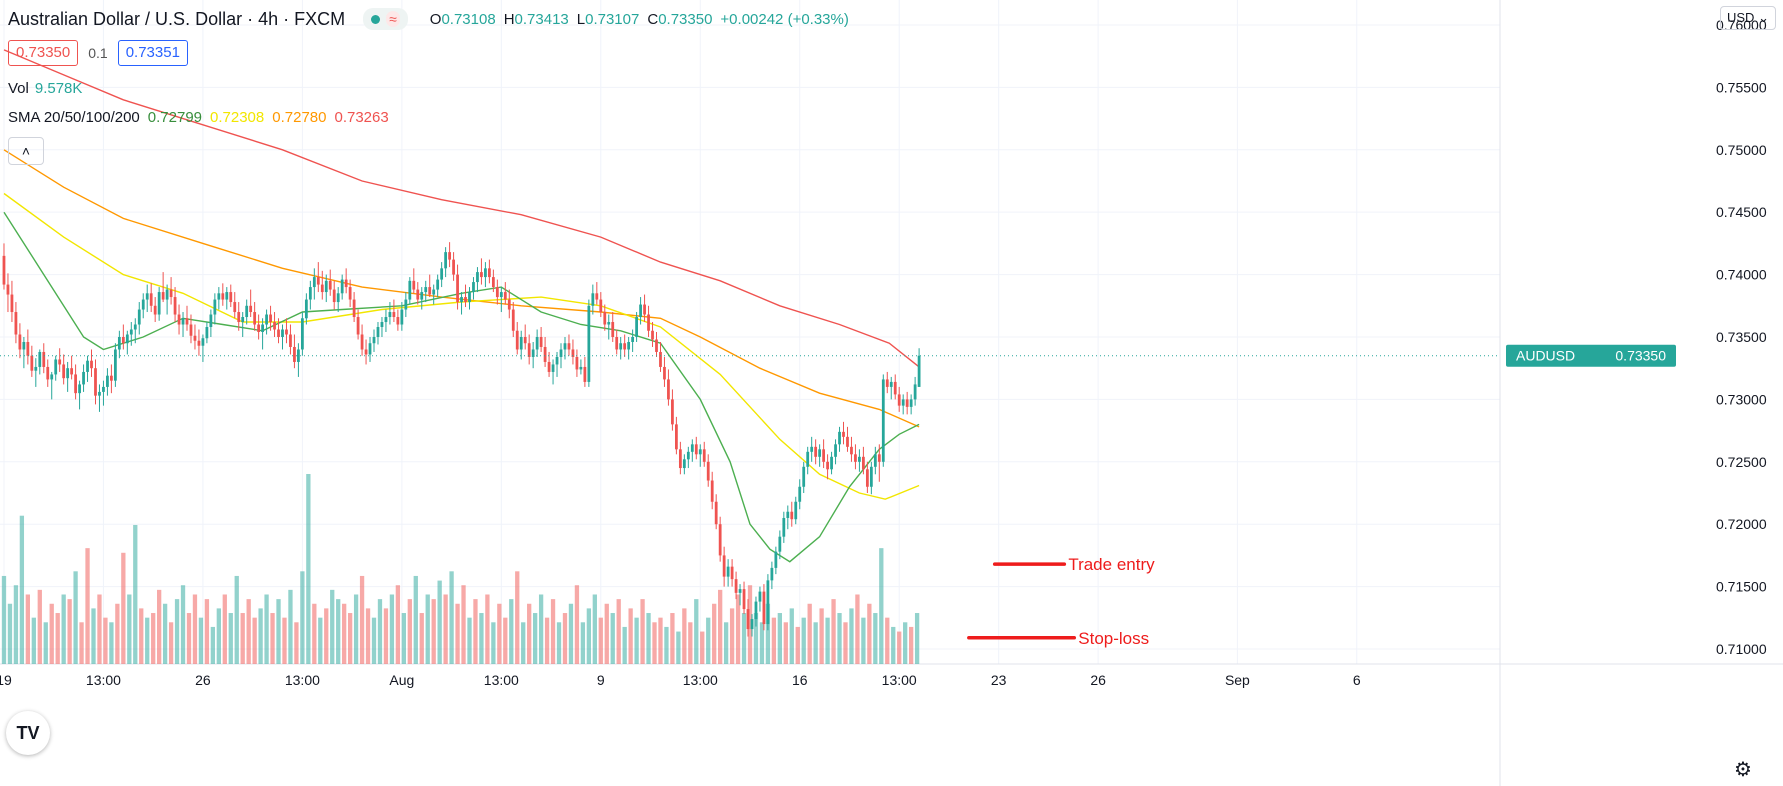  What do you see at coordinates (103, 680) in the screenshot?
I see `time-tick-label: 13:00` at bounding box center [103, 680].